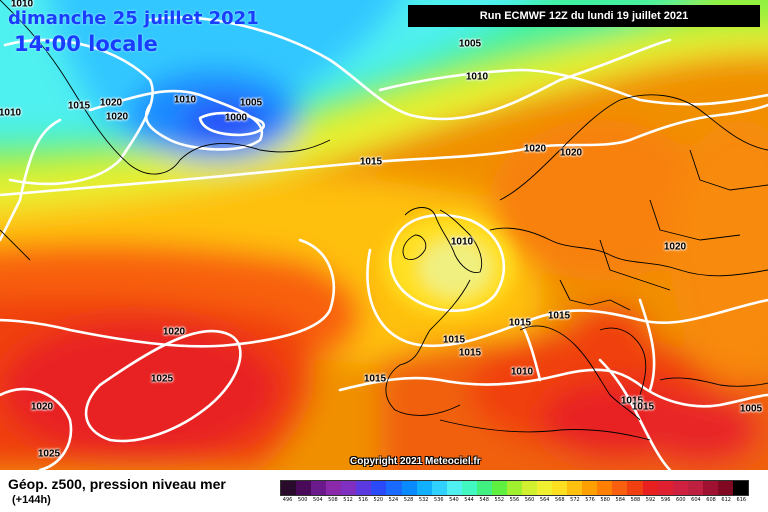 This screenshot has height=512, width=768. What do you see at coordinates (31, 500) in the screenshot?
I see `lead-time: (+144h)` at bounding box center [31, 500].